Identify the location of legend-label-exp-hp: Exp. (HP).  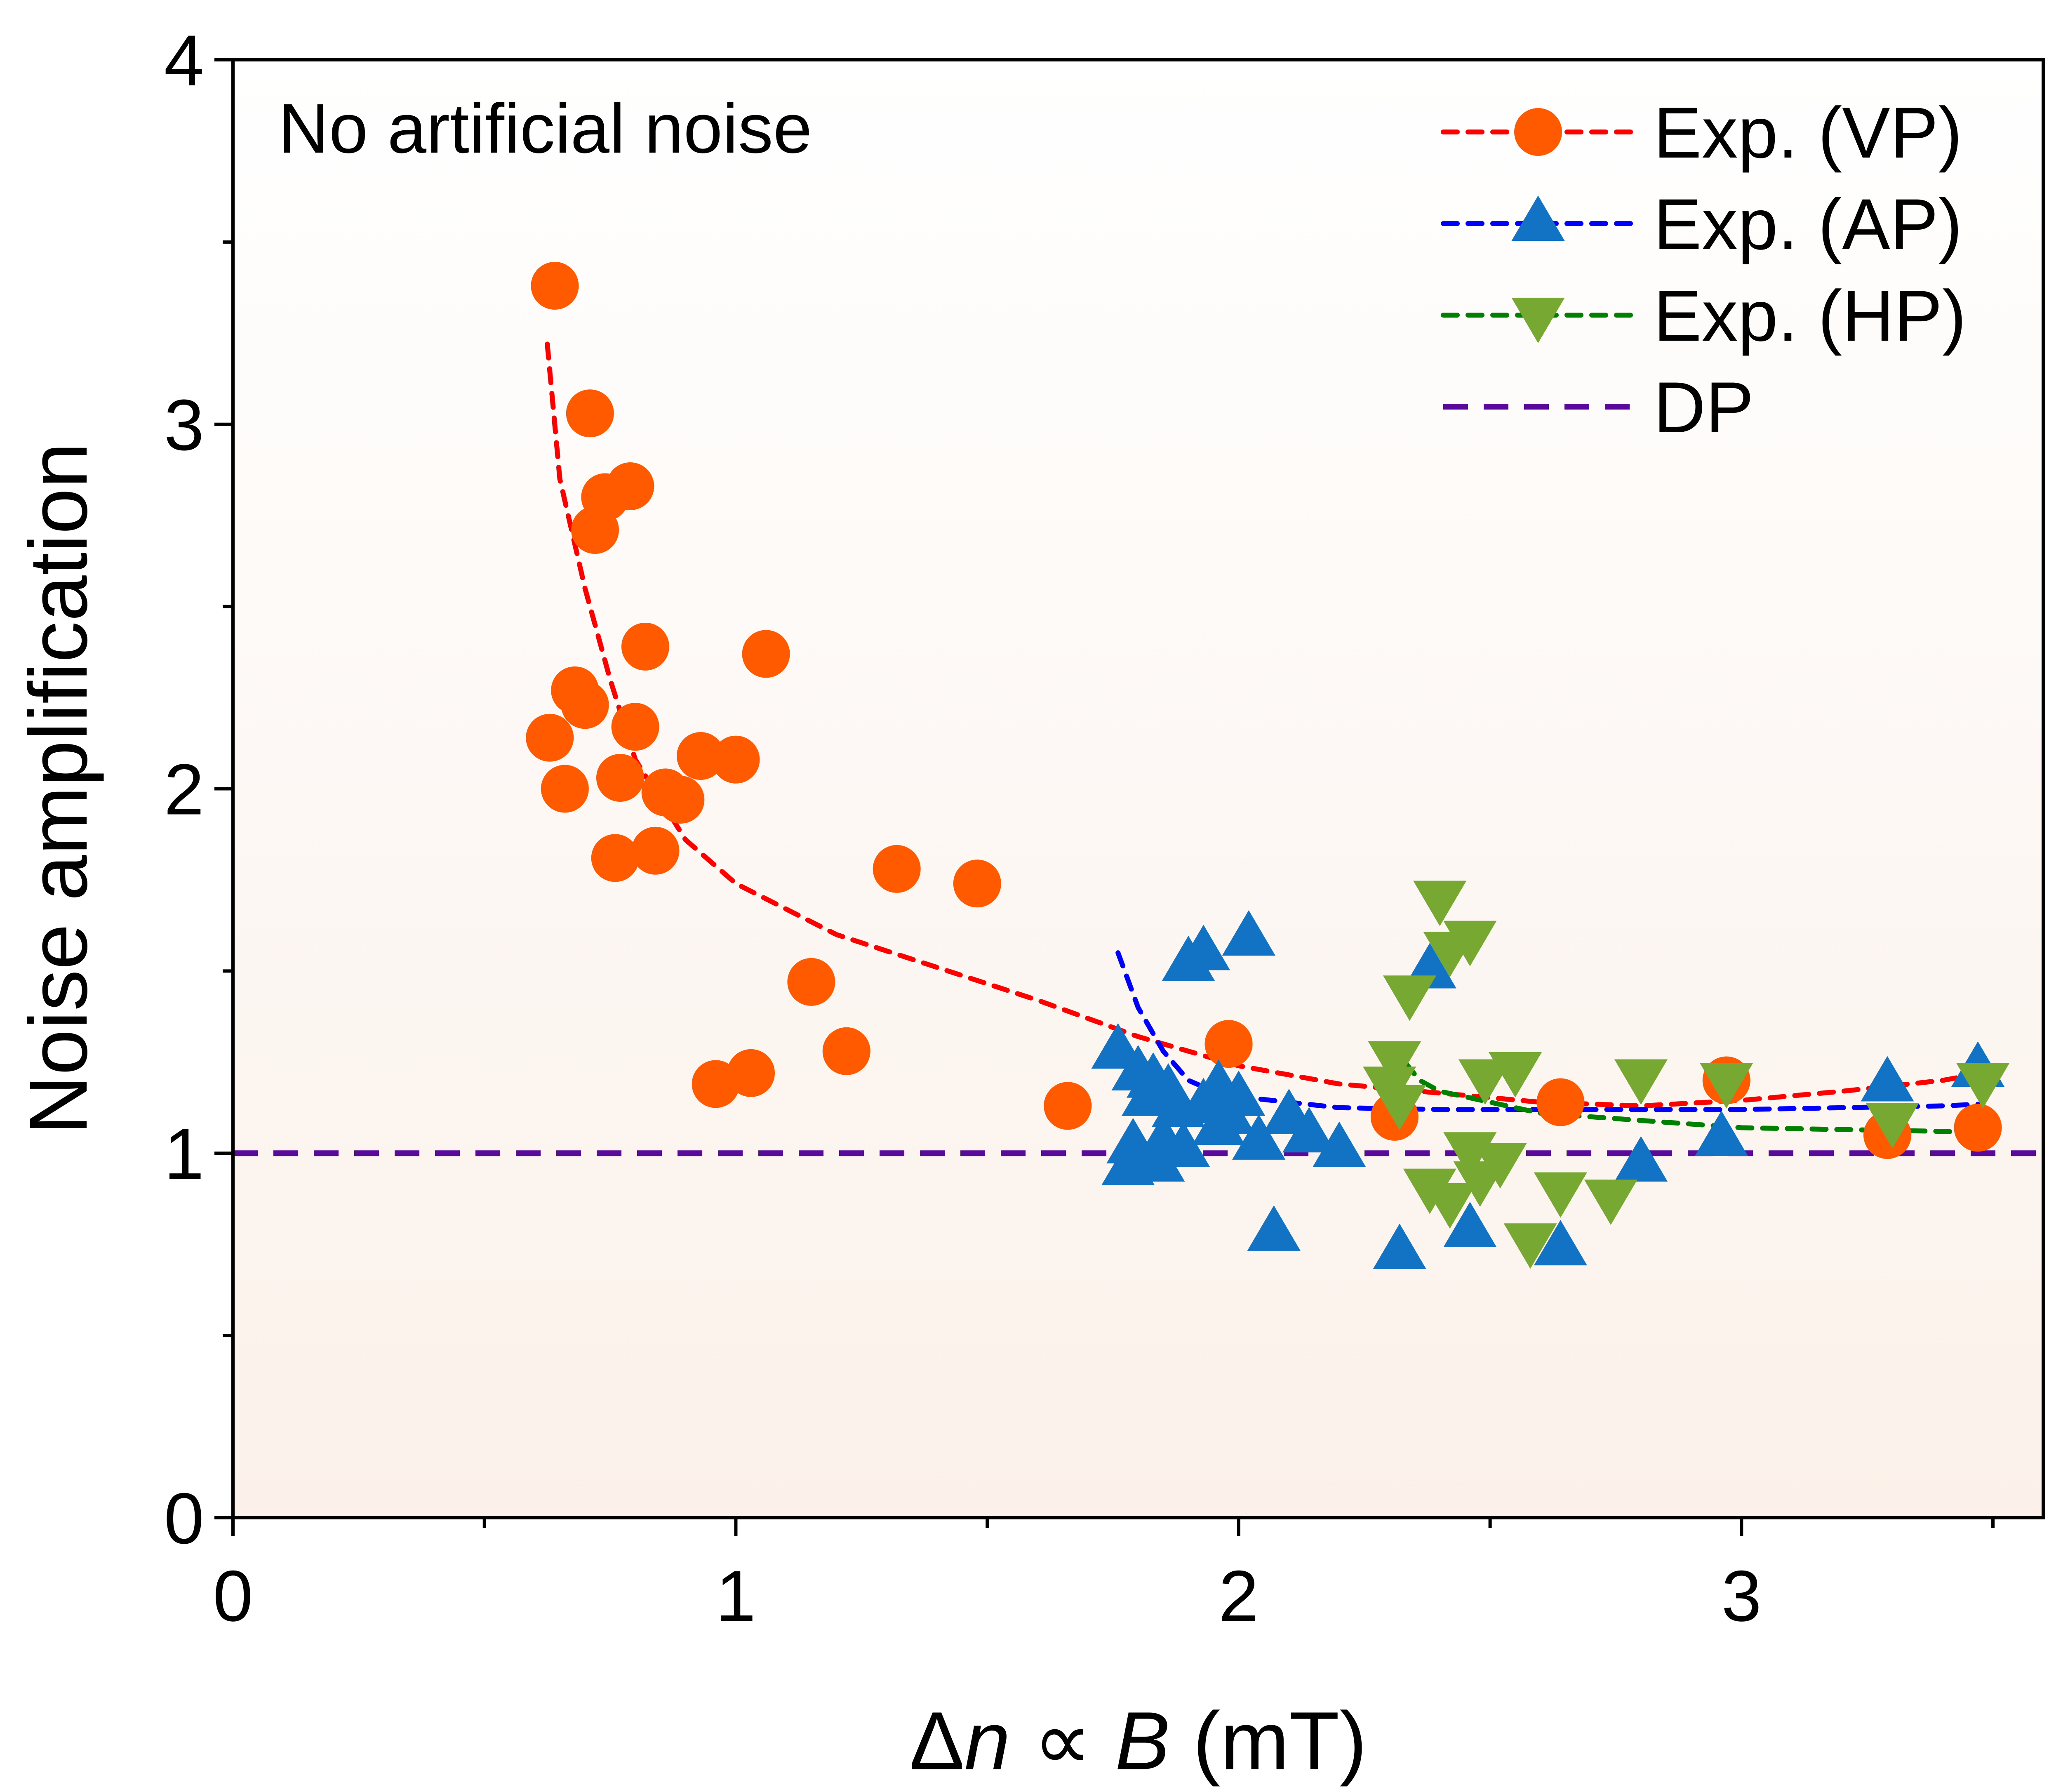
(1810, 316).